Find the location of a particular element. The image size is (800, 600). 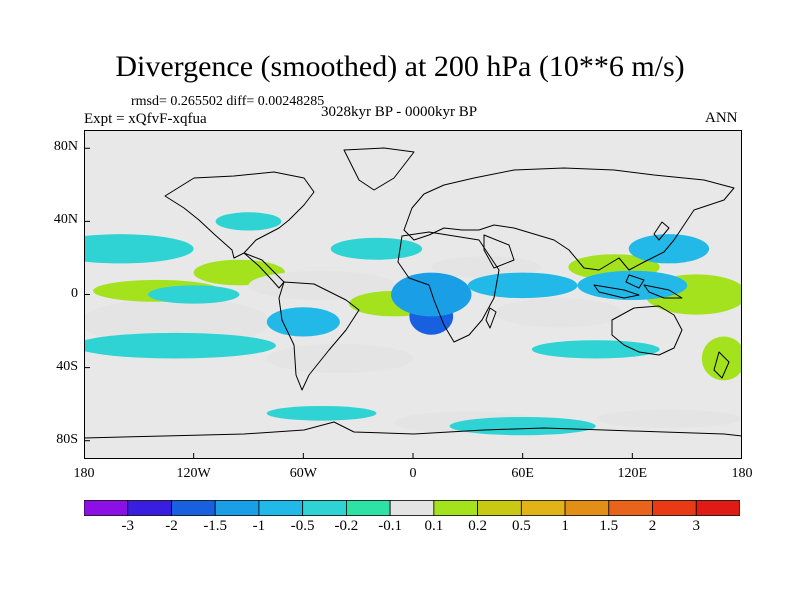

colorbar-label: -0.2 is located at coordinates (346, 526).